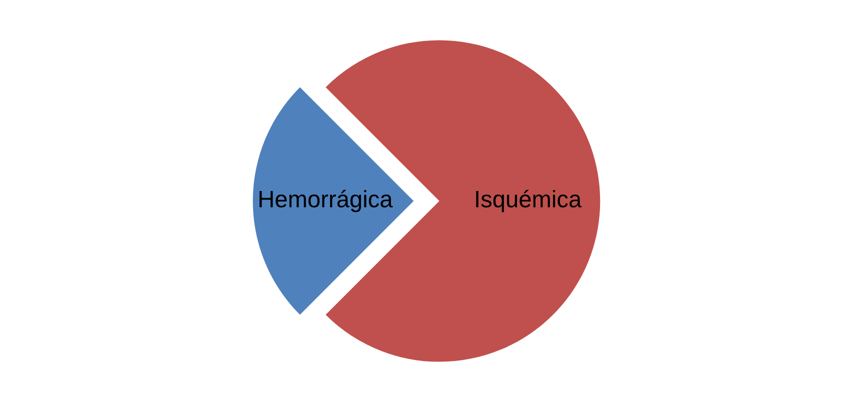  What do you see at coordinates (326, 201) in the screenshot?
I see `slice-label: Hemorrágica` at bounding box center [326, 201].